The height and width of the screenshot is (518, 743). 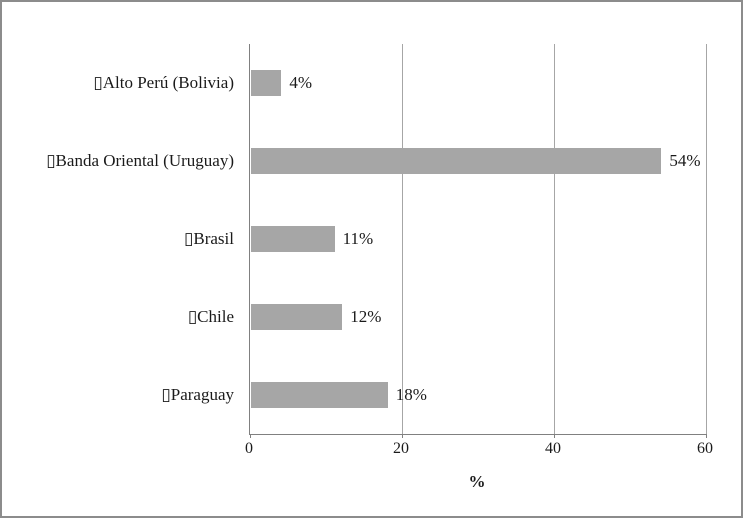 What do you see at coordinates (140, 160) in the screenshot?
I see `category-label-1: ▯Banda Oriental (Uruguay)` at bounding box center [140, 160].